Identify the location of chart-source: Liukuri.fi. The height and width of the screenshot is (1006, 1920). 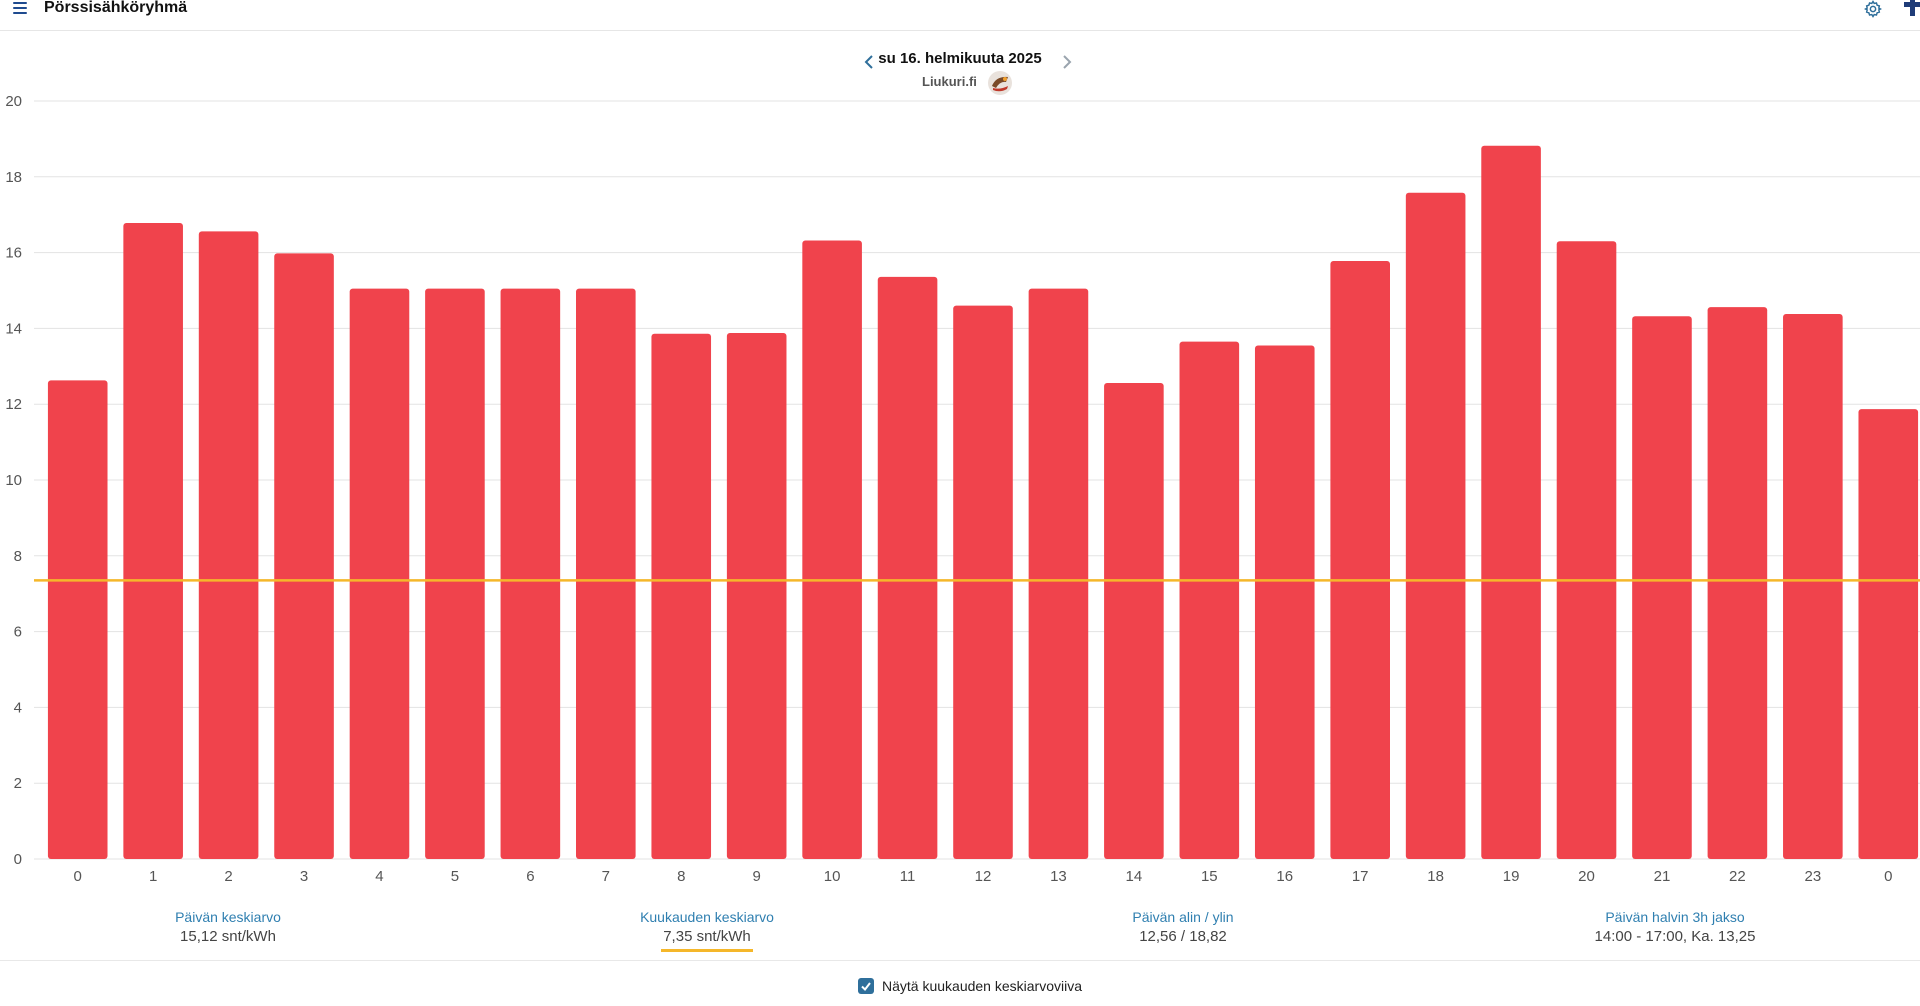
(949, 81).